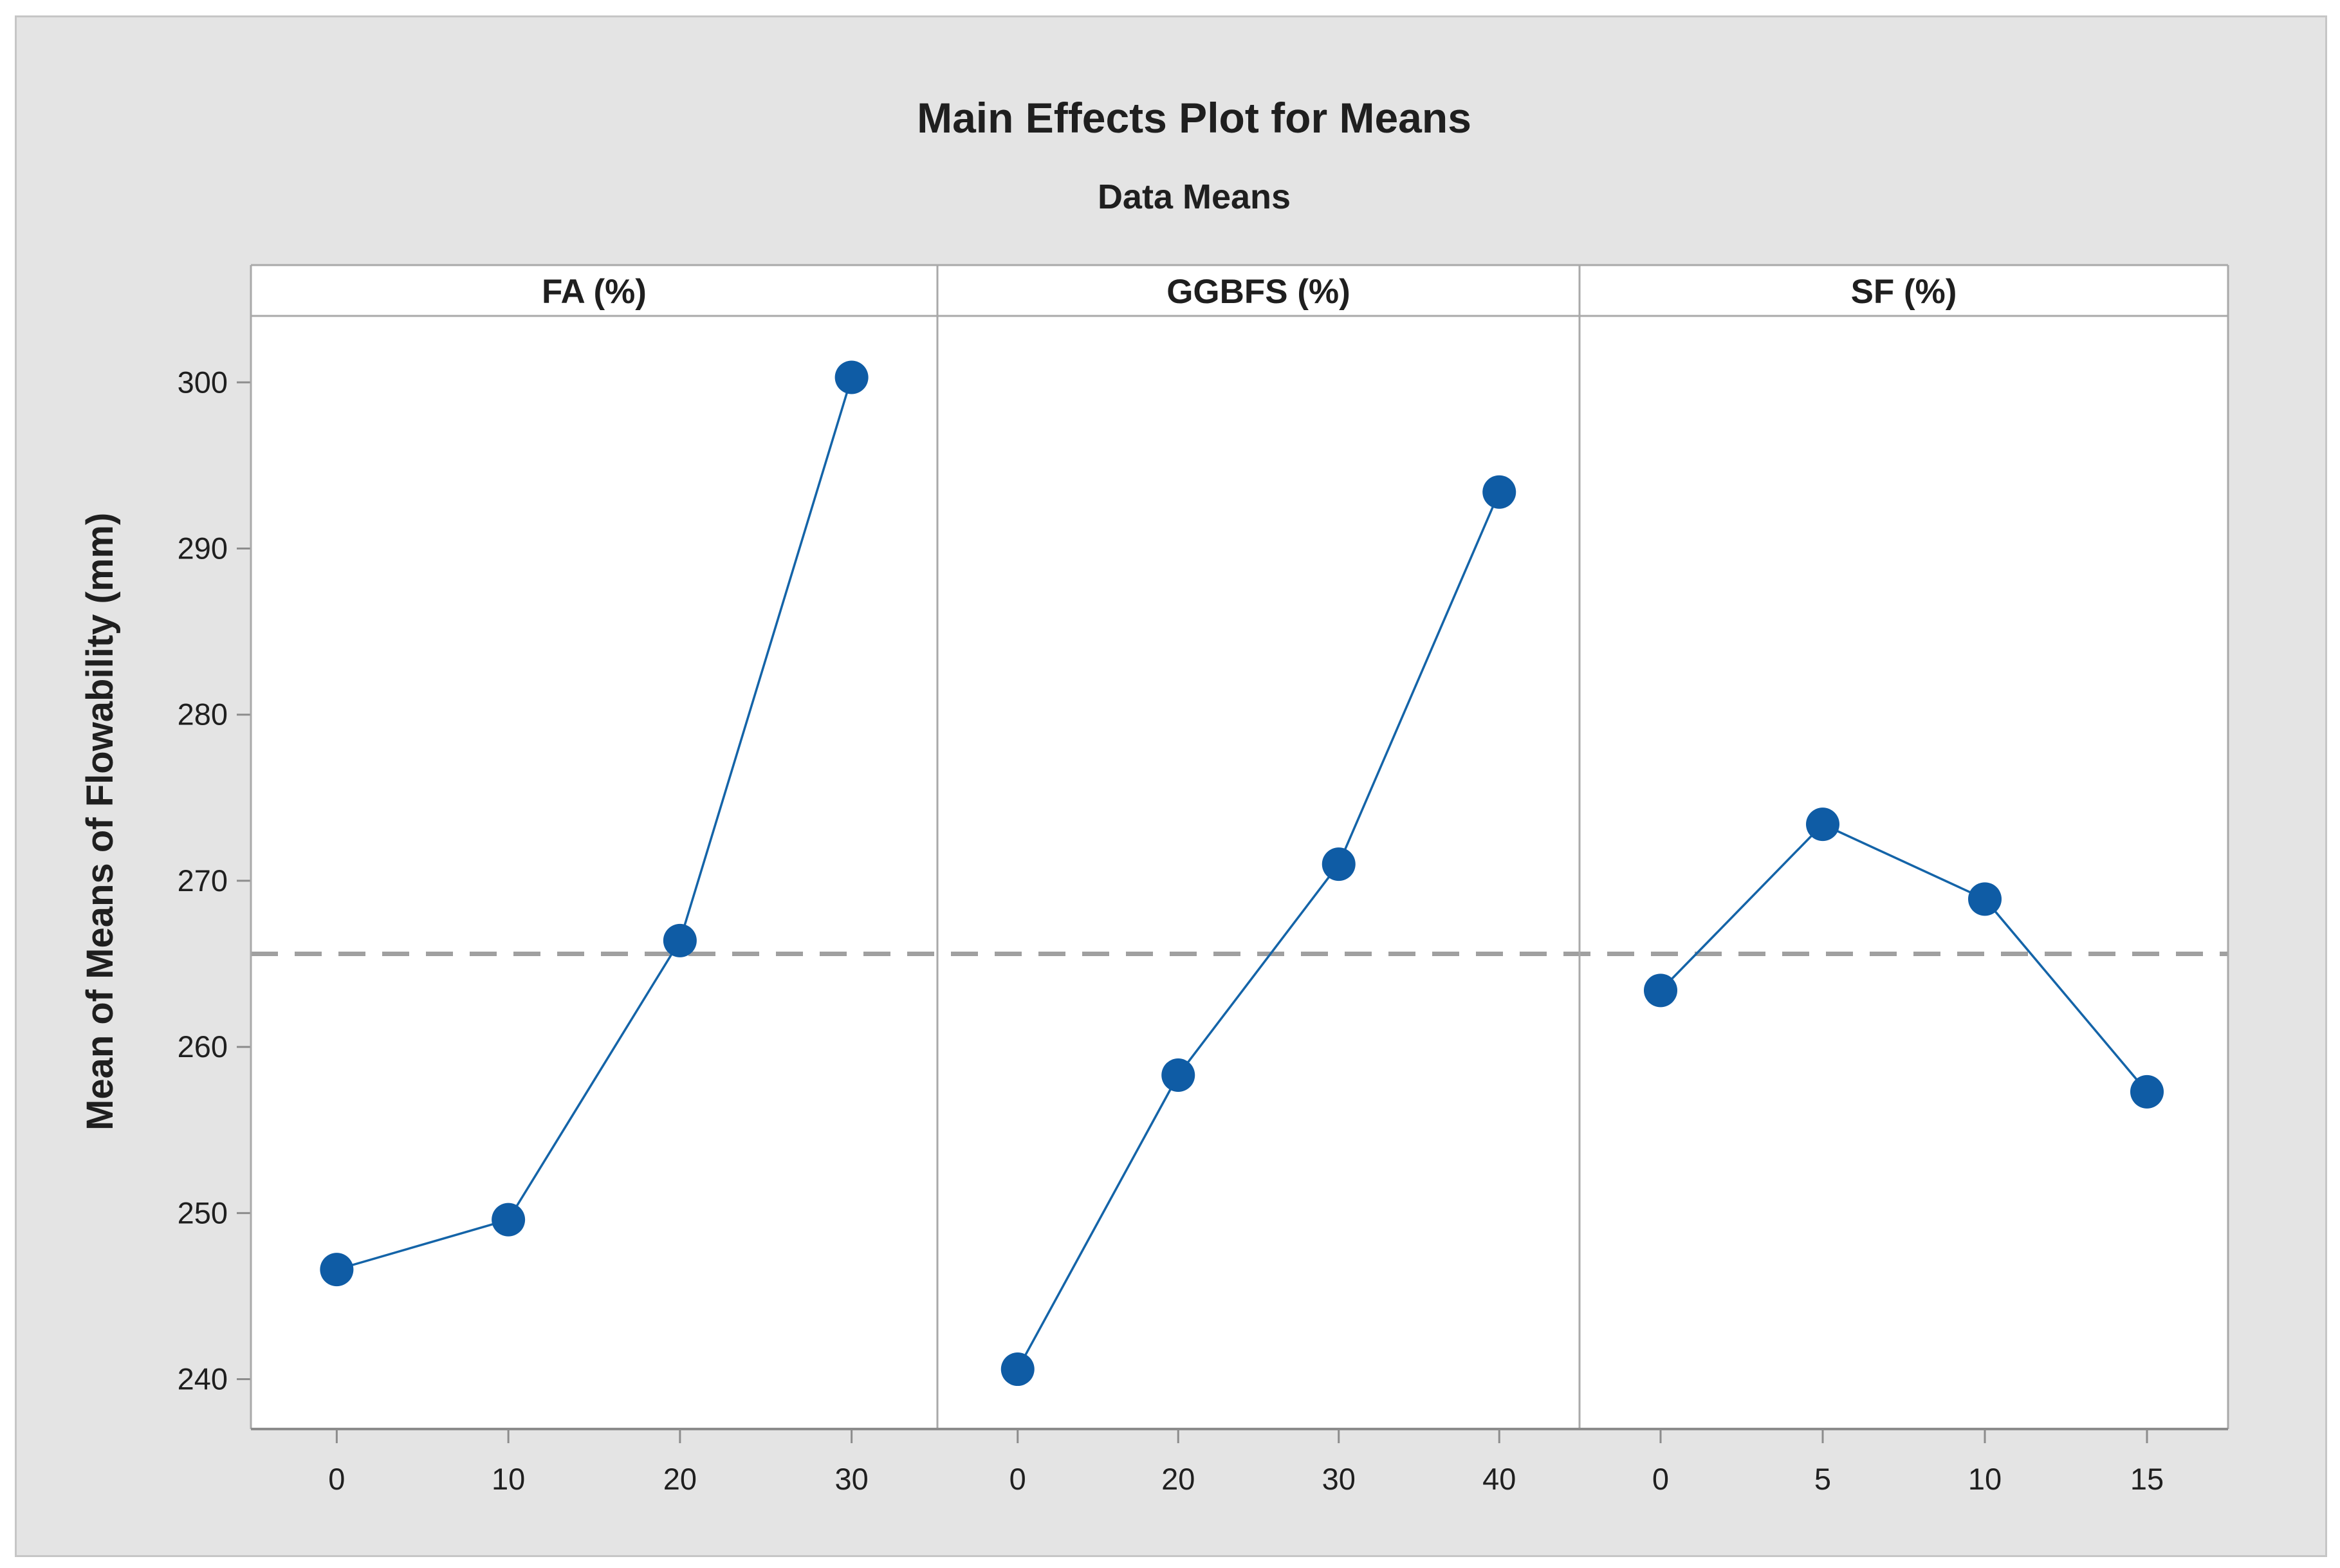  I want to click on y-tick-label: 250, so click(203, 1212).